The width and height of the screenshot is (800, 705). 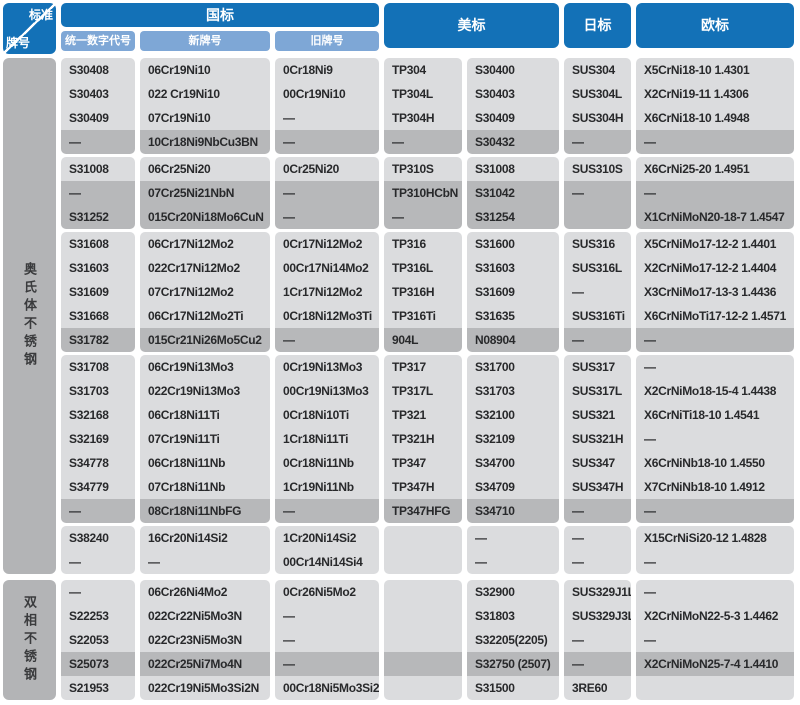 What do you see at coordinates (715, 268) in the screenshot?
I see `table-cell: X2CrNiMo17-12-2 1.4404` at bounding box center [715, 268].